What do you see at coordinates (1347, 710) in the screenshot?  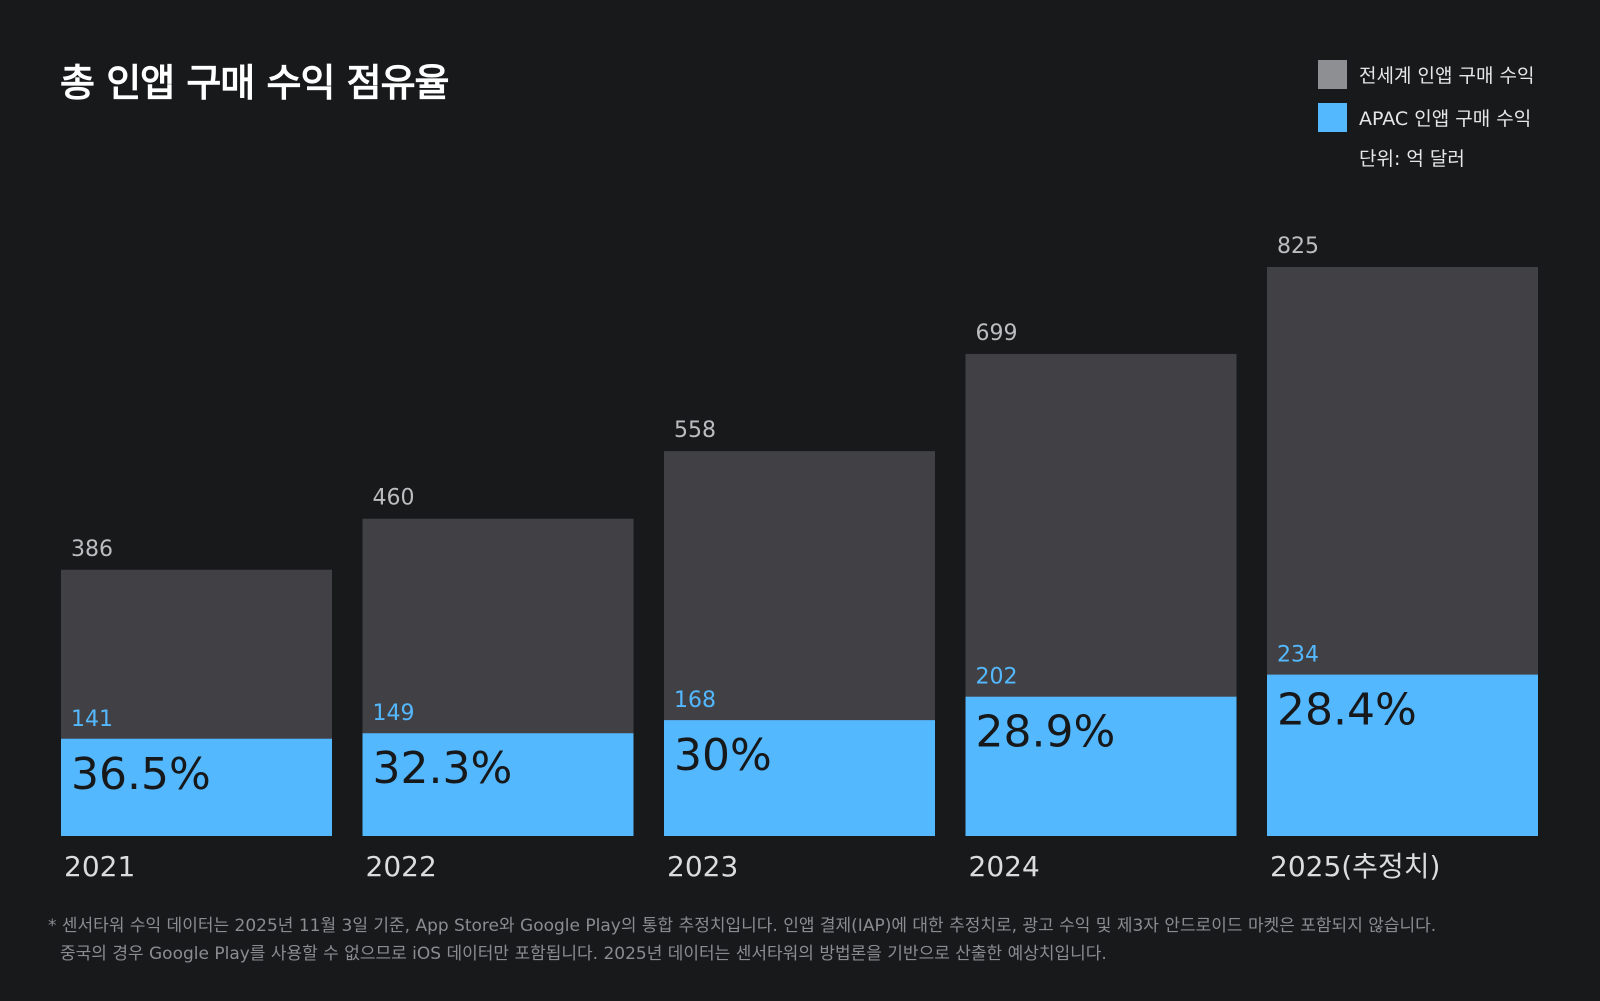 I see `share-label-5: 28.4%` at bounding box center [1347, 710].